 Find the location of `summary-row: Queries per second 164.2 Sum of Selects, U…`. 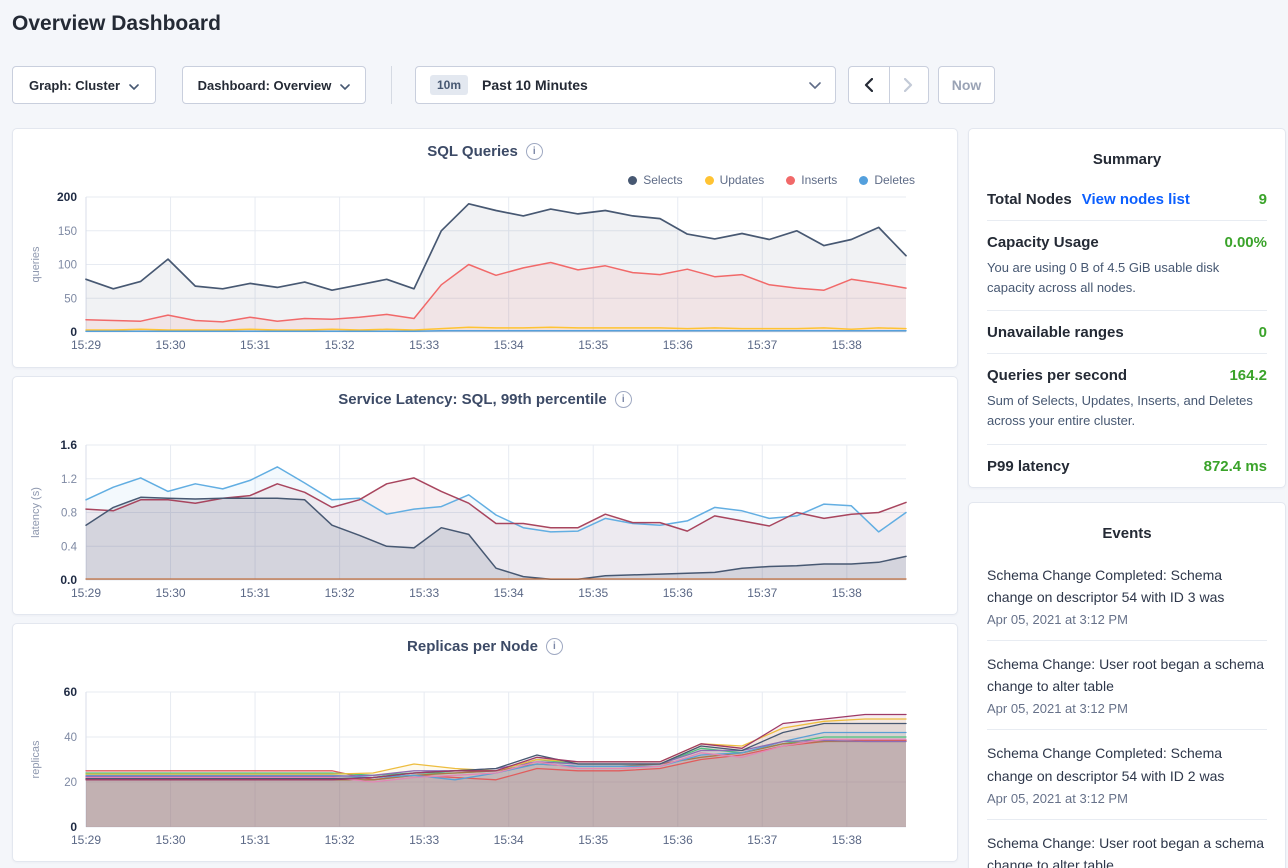

summary-row: Queries per second 164.2 Sum of Selects, U… is located at coordinates (1127, 398).